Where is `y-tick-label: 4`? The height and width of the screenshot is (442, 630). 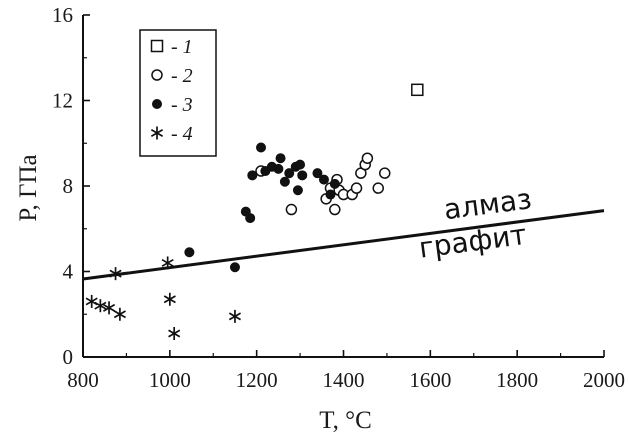
y-tick-label: 4 is located at coordinates (68, 272).